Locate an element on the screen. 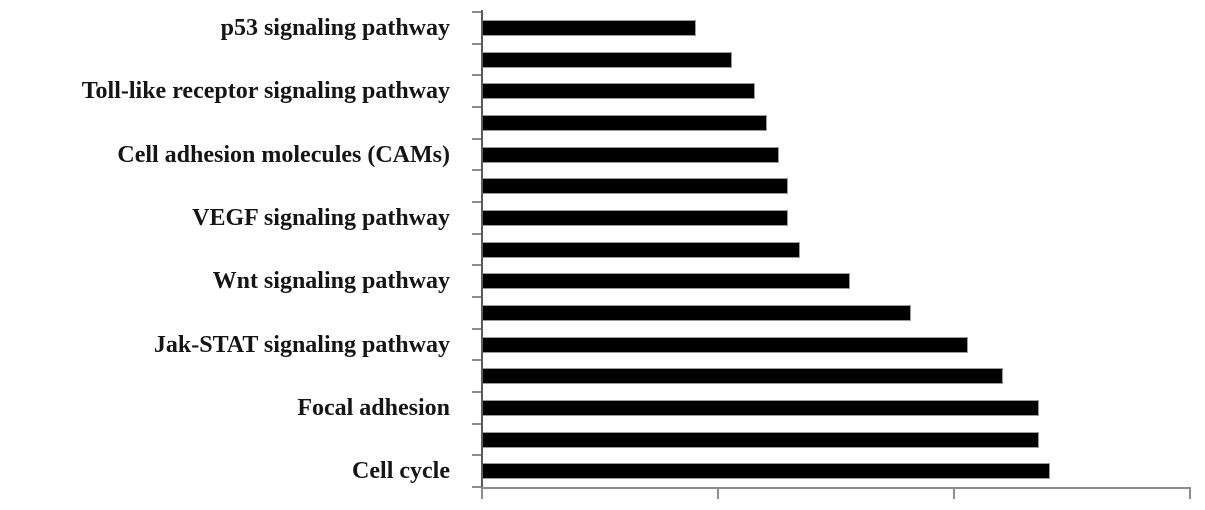  x-axis-line is located at coordinates (836, 488).